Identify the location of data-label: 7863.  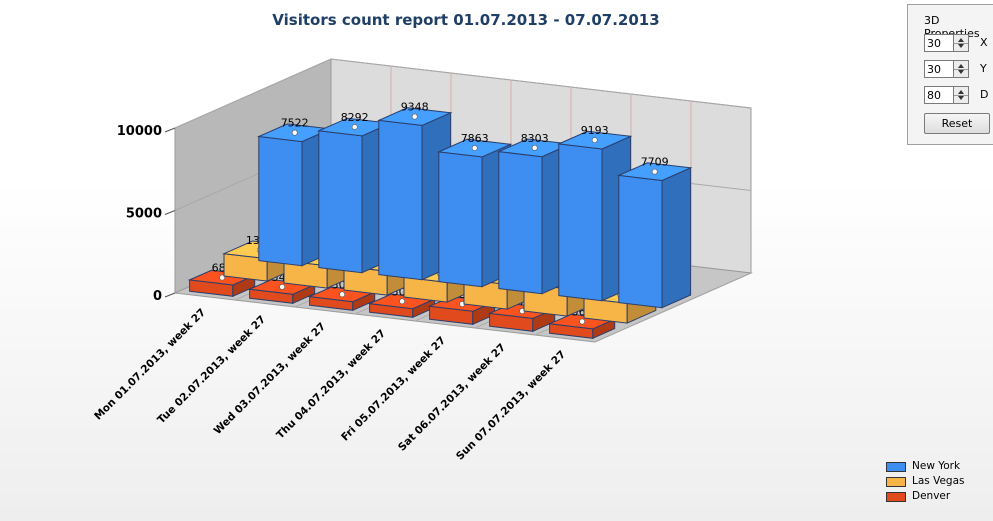
(475, 138).